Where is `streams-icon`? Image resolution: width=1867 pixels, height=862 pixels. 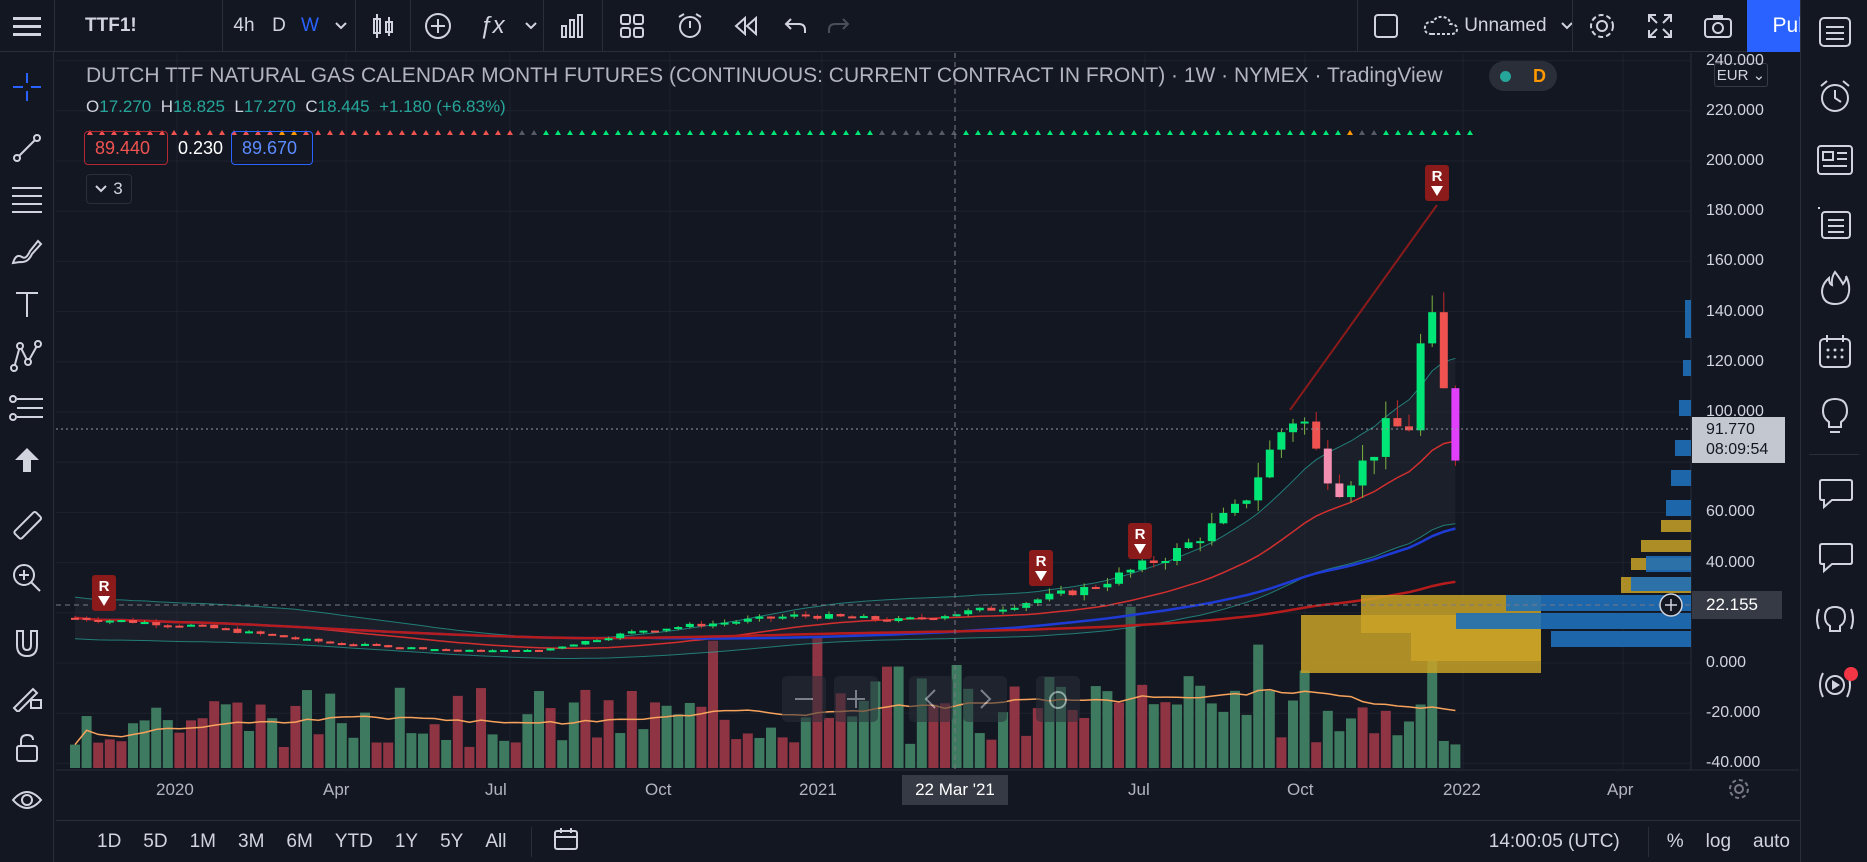
streams-icon is located at coordinates (1834, 621).